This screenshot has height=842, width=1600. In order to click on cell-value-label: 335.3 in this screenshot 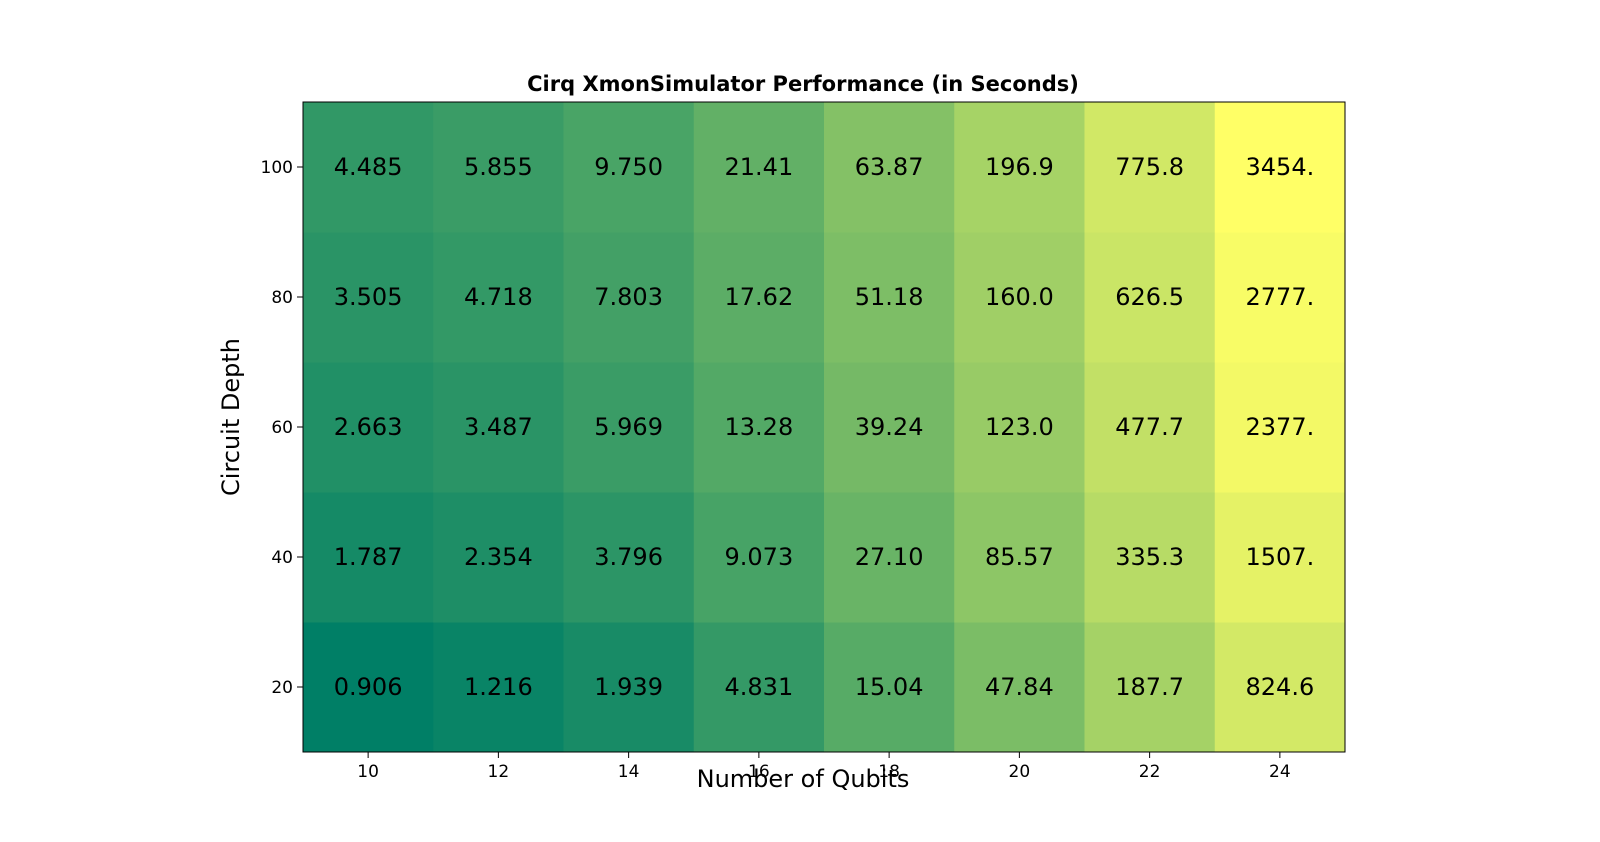, I will do `click(1149, 557)`.